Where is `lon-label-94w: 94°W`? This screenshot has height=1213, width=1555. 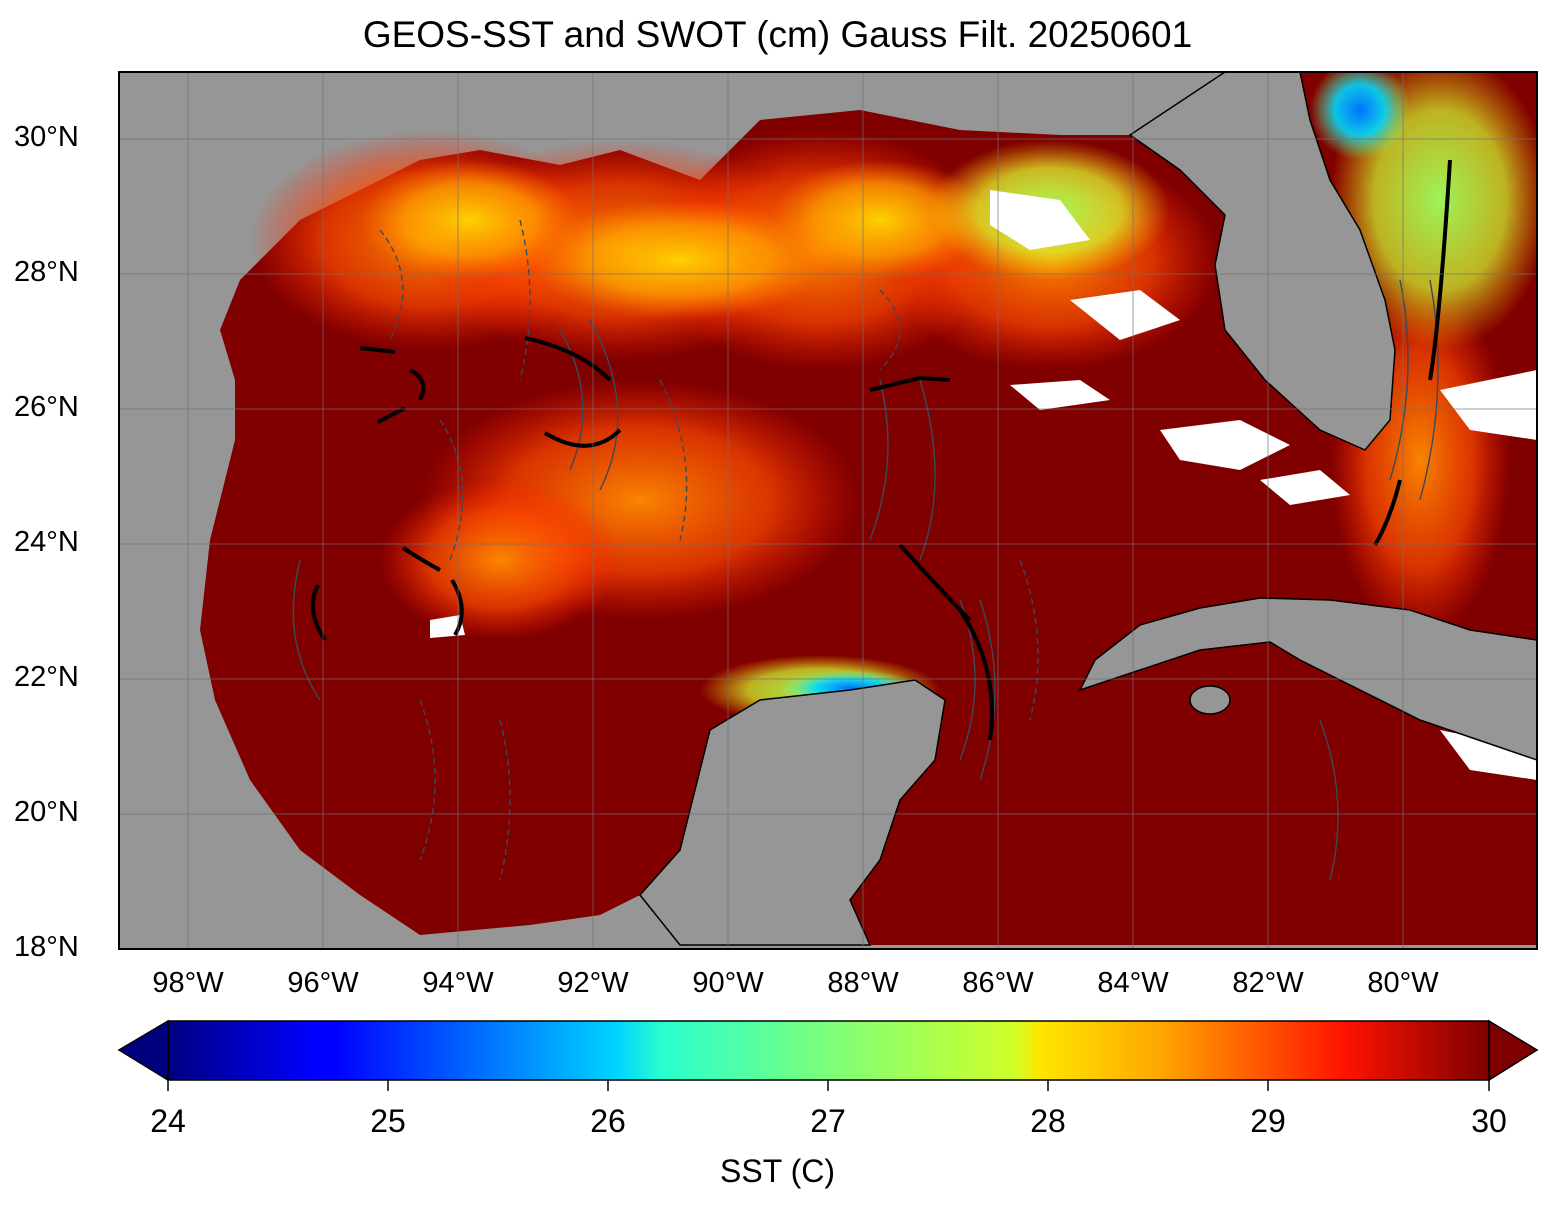
lon-label-94w: 94°W is located at coordinates (458, 983).